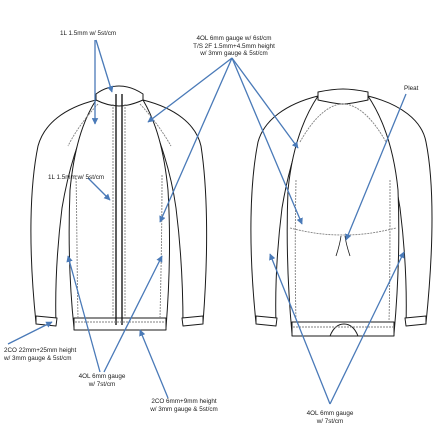  Describe the element at coordinates (102, 376) in the screenshot. I see `label-side-line1: 4OL 6mm gauge` at that location.